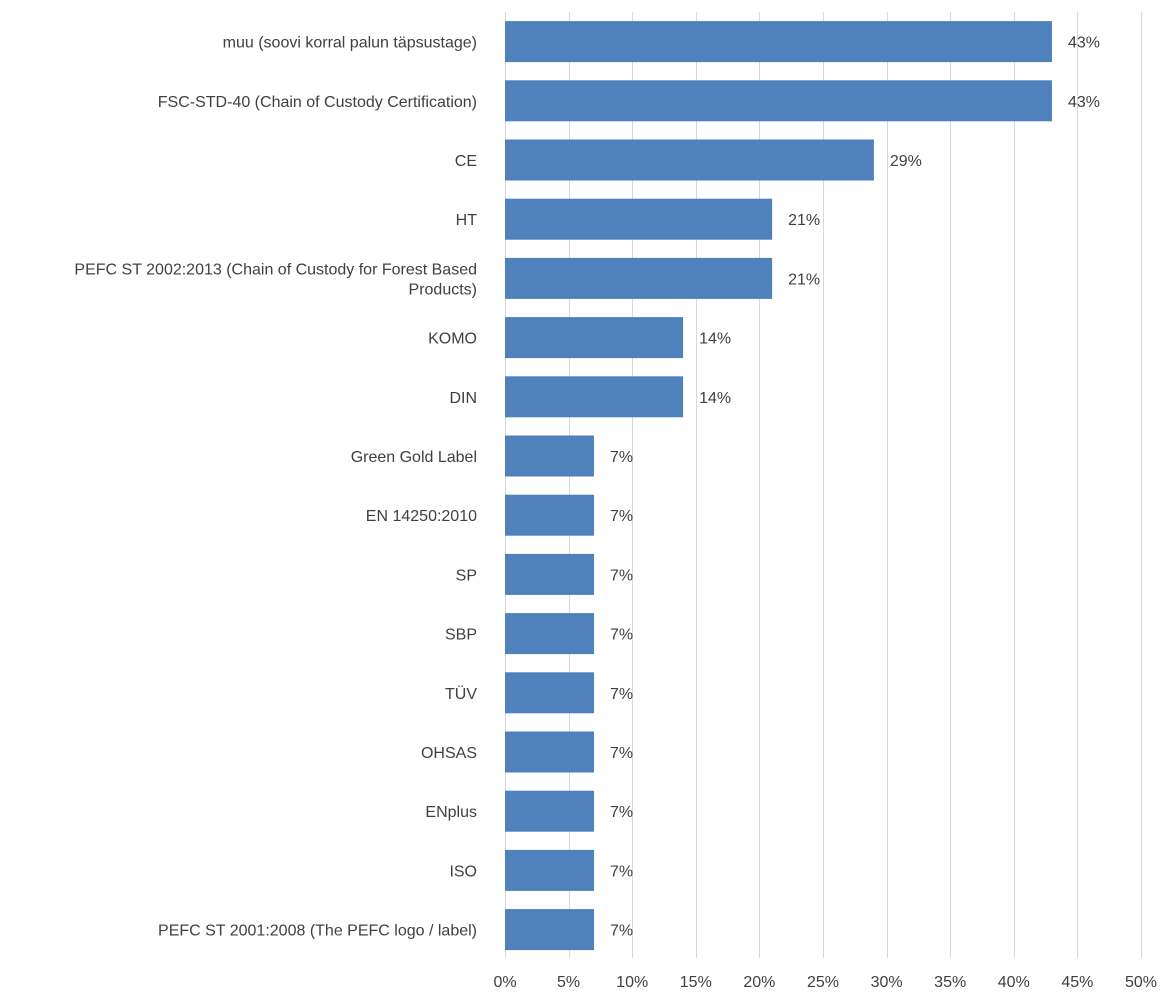  I want to click on x-axis-ticks: 0% 5% 10% 15% 20% 25% 30% 35% 40% 45% 50%, so click(825, 982).